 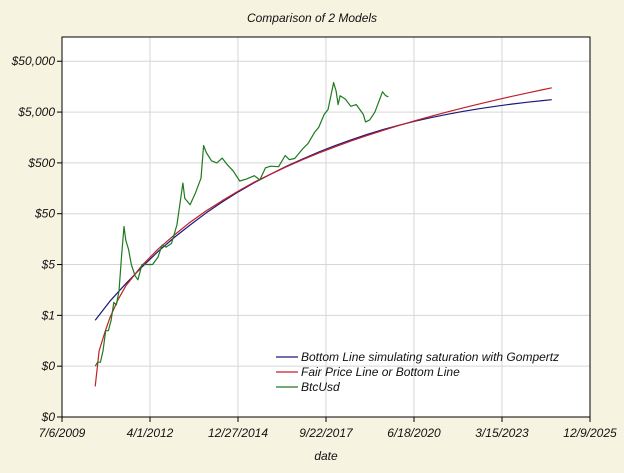 I want to click on x-tick-label: 3/15/2023, so click(x=502, y=433).